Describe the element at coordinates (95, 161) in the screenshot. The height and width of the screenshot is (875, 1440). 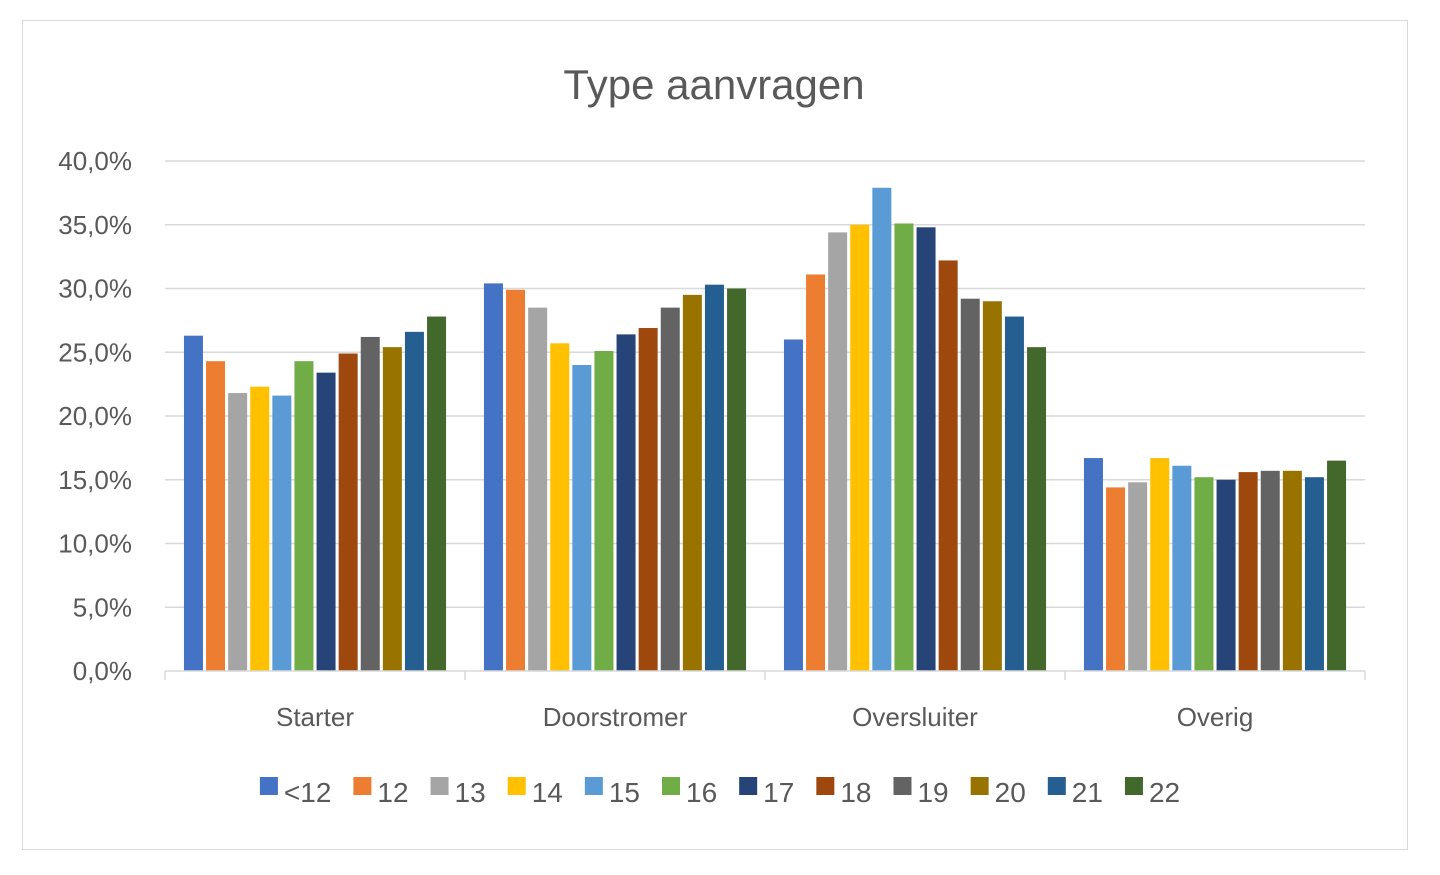
I see `y-tick-label: 40,0%` at that location.